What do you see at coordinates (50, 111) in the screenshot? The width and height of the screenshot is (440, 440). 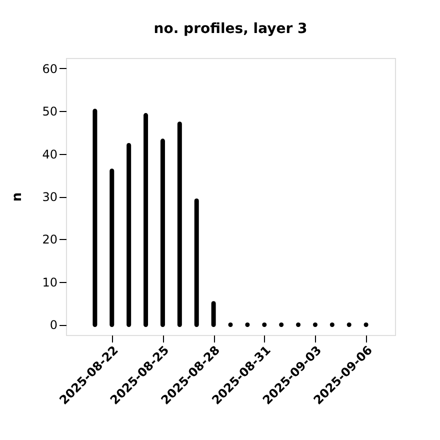 I see `y-tick-label: 50` at bounding box center [50, 111].